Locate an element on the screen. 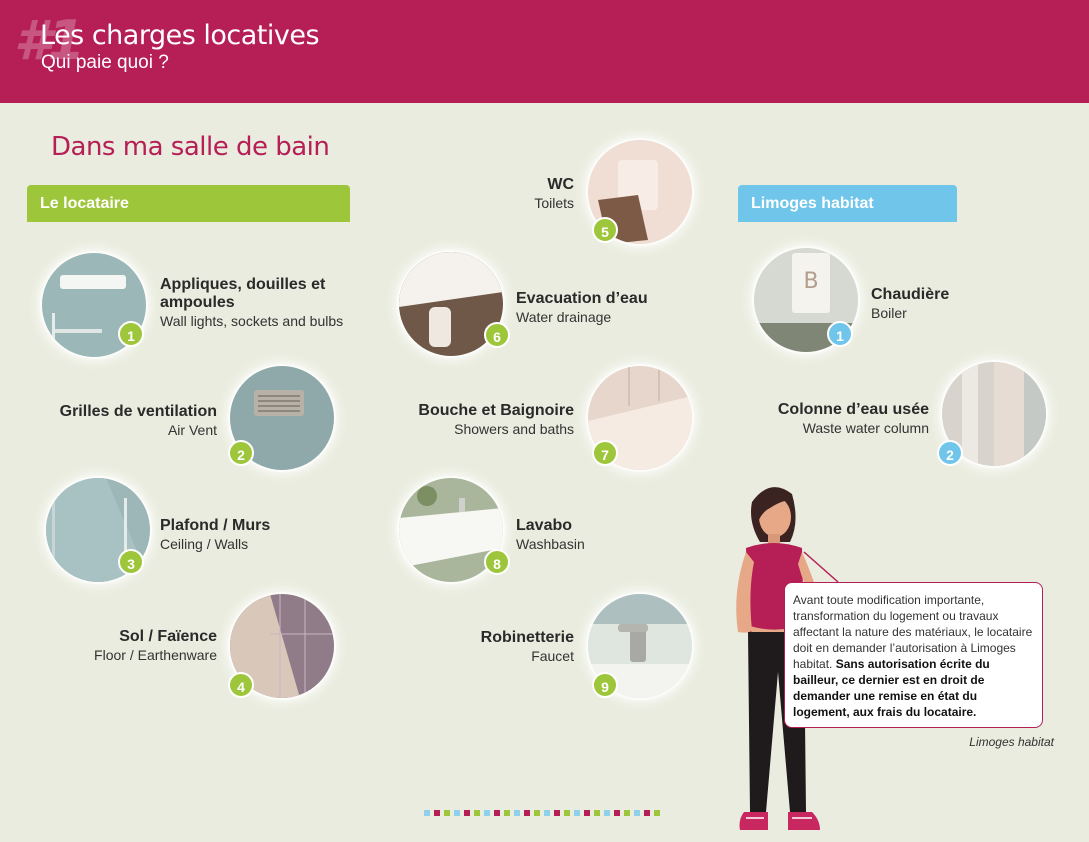 This screenshot has width=1089, height=842. item-label-waste-water-column: Colonne d’eau usée Waste water column is located at coordinates (853, 418).